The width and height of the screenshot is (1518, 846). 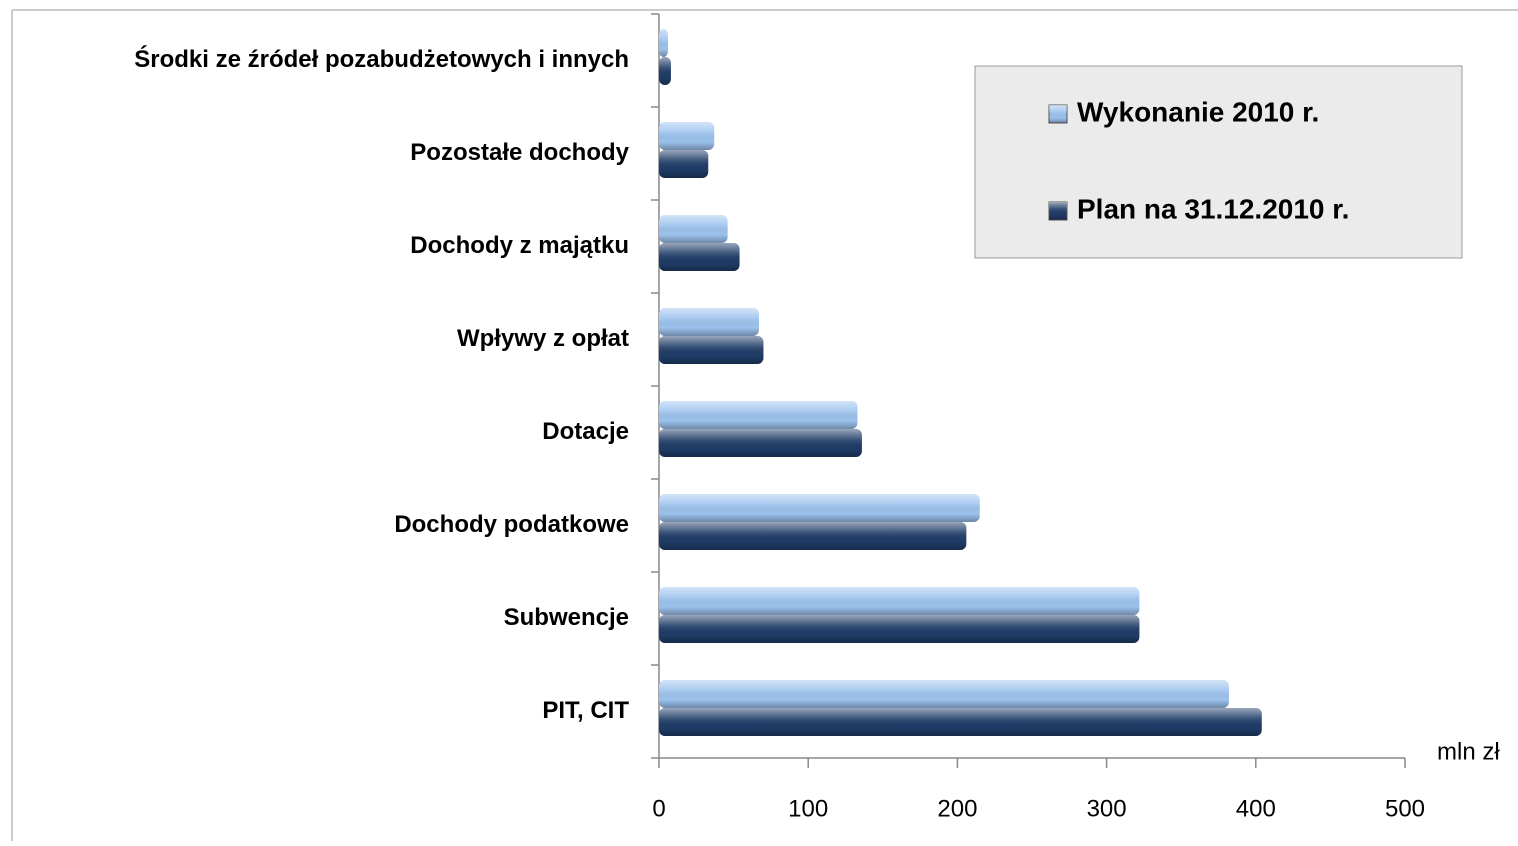 What do you see at coordinates (658, 808) in the screenshot?
I see `x-tick-label: 0` at bounding box center [658, 808].